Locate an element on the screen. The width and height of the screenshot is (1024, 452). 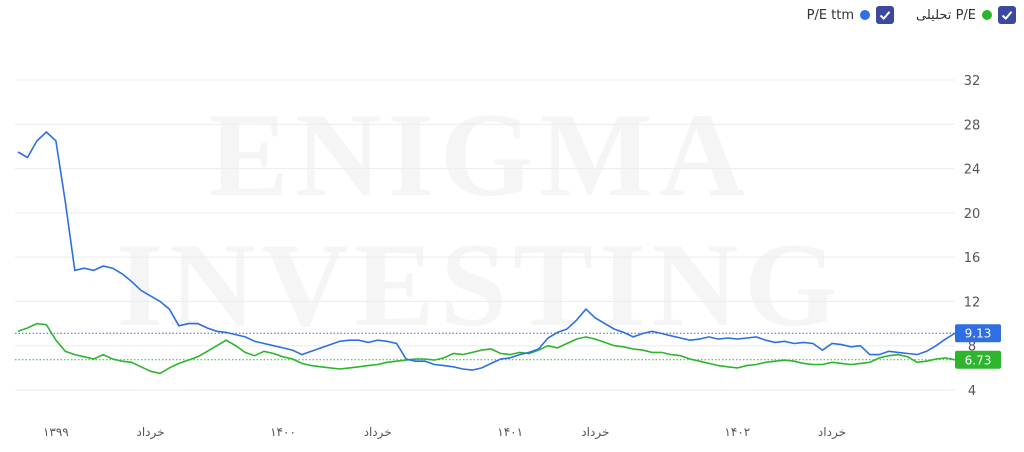
legend-item: P/E تحلیلی is located at coordinates (966, 15).